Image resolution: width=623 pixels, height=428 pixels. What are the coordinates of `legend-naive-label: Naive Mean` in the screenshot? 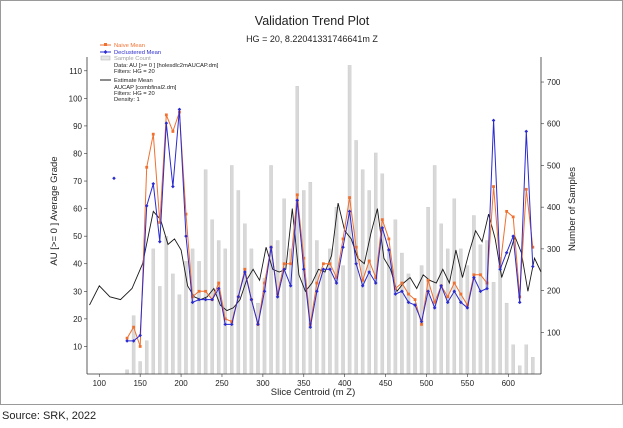 It's located at (129, 46).